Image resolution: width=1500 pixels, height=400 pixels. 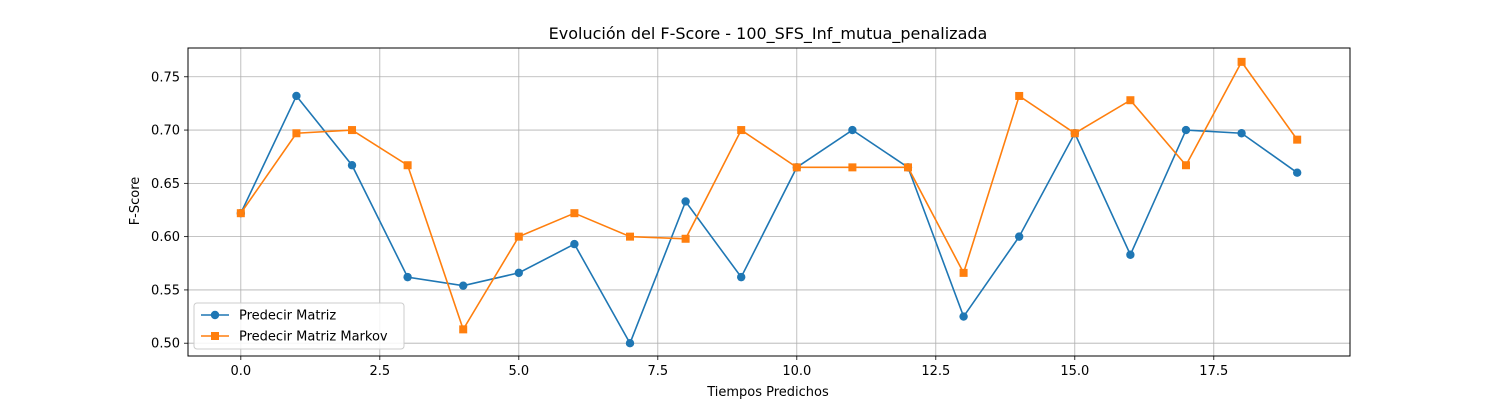 I want to click on y-axis-label: F-Score, so click(x=135, y=201).